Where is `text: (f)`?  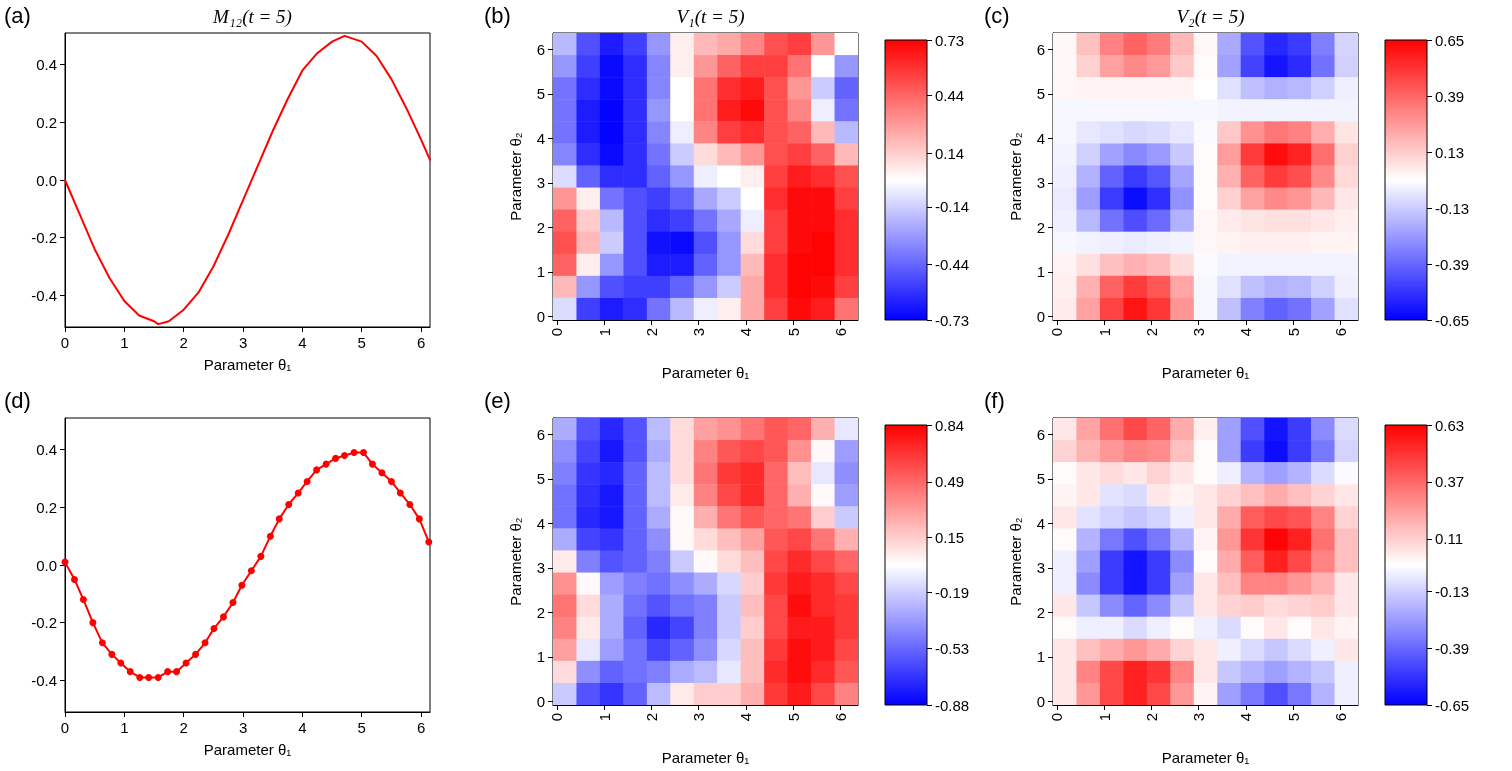
text: (f) is located at coordinates (994, 400).